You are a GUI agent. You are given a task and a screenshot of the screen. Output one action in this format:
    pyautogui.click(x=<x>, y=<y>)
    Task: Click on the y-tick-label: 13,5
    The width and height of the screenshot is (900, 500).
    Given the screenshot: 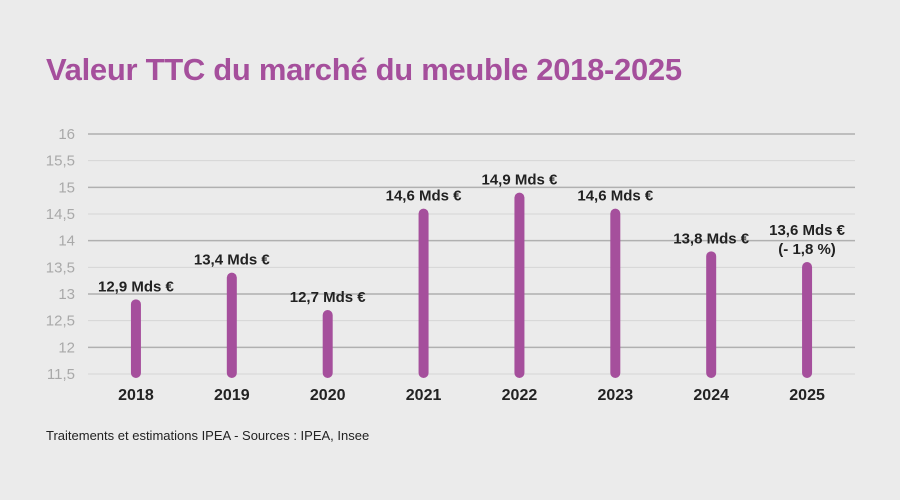 What is the action you would take?
    pyautogui.click(x=60, y=267)
    